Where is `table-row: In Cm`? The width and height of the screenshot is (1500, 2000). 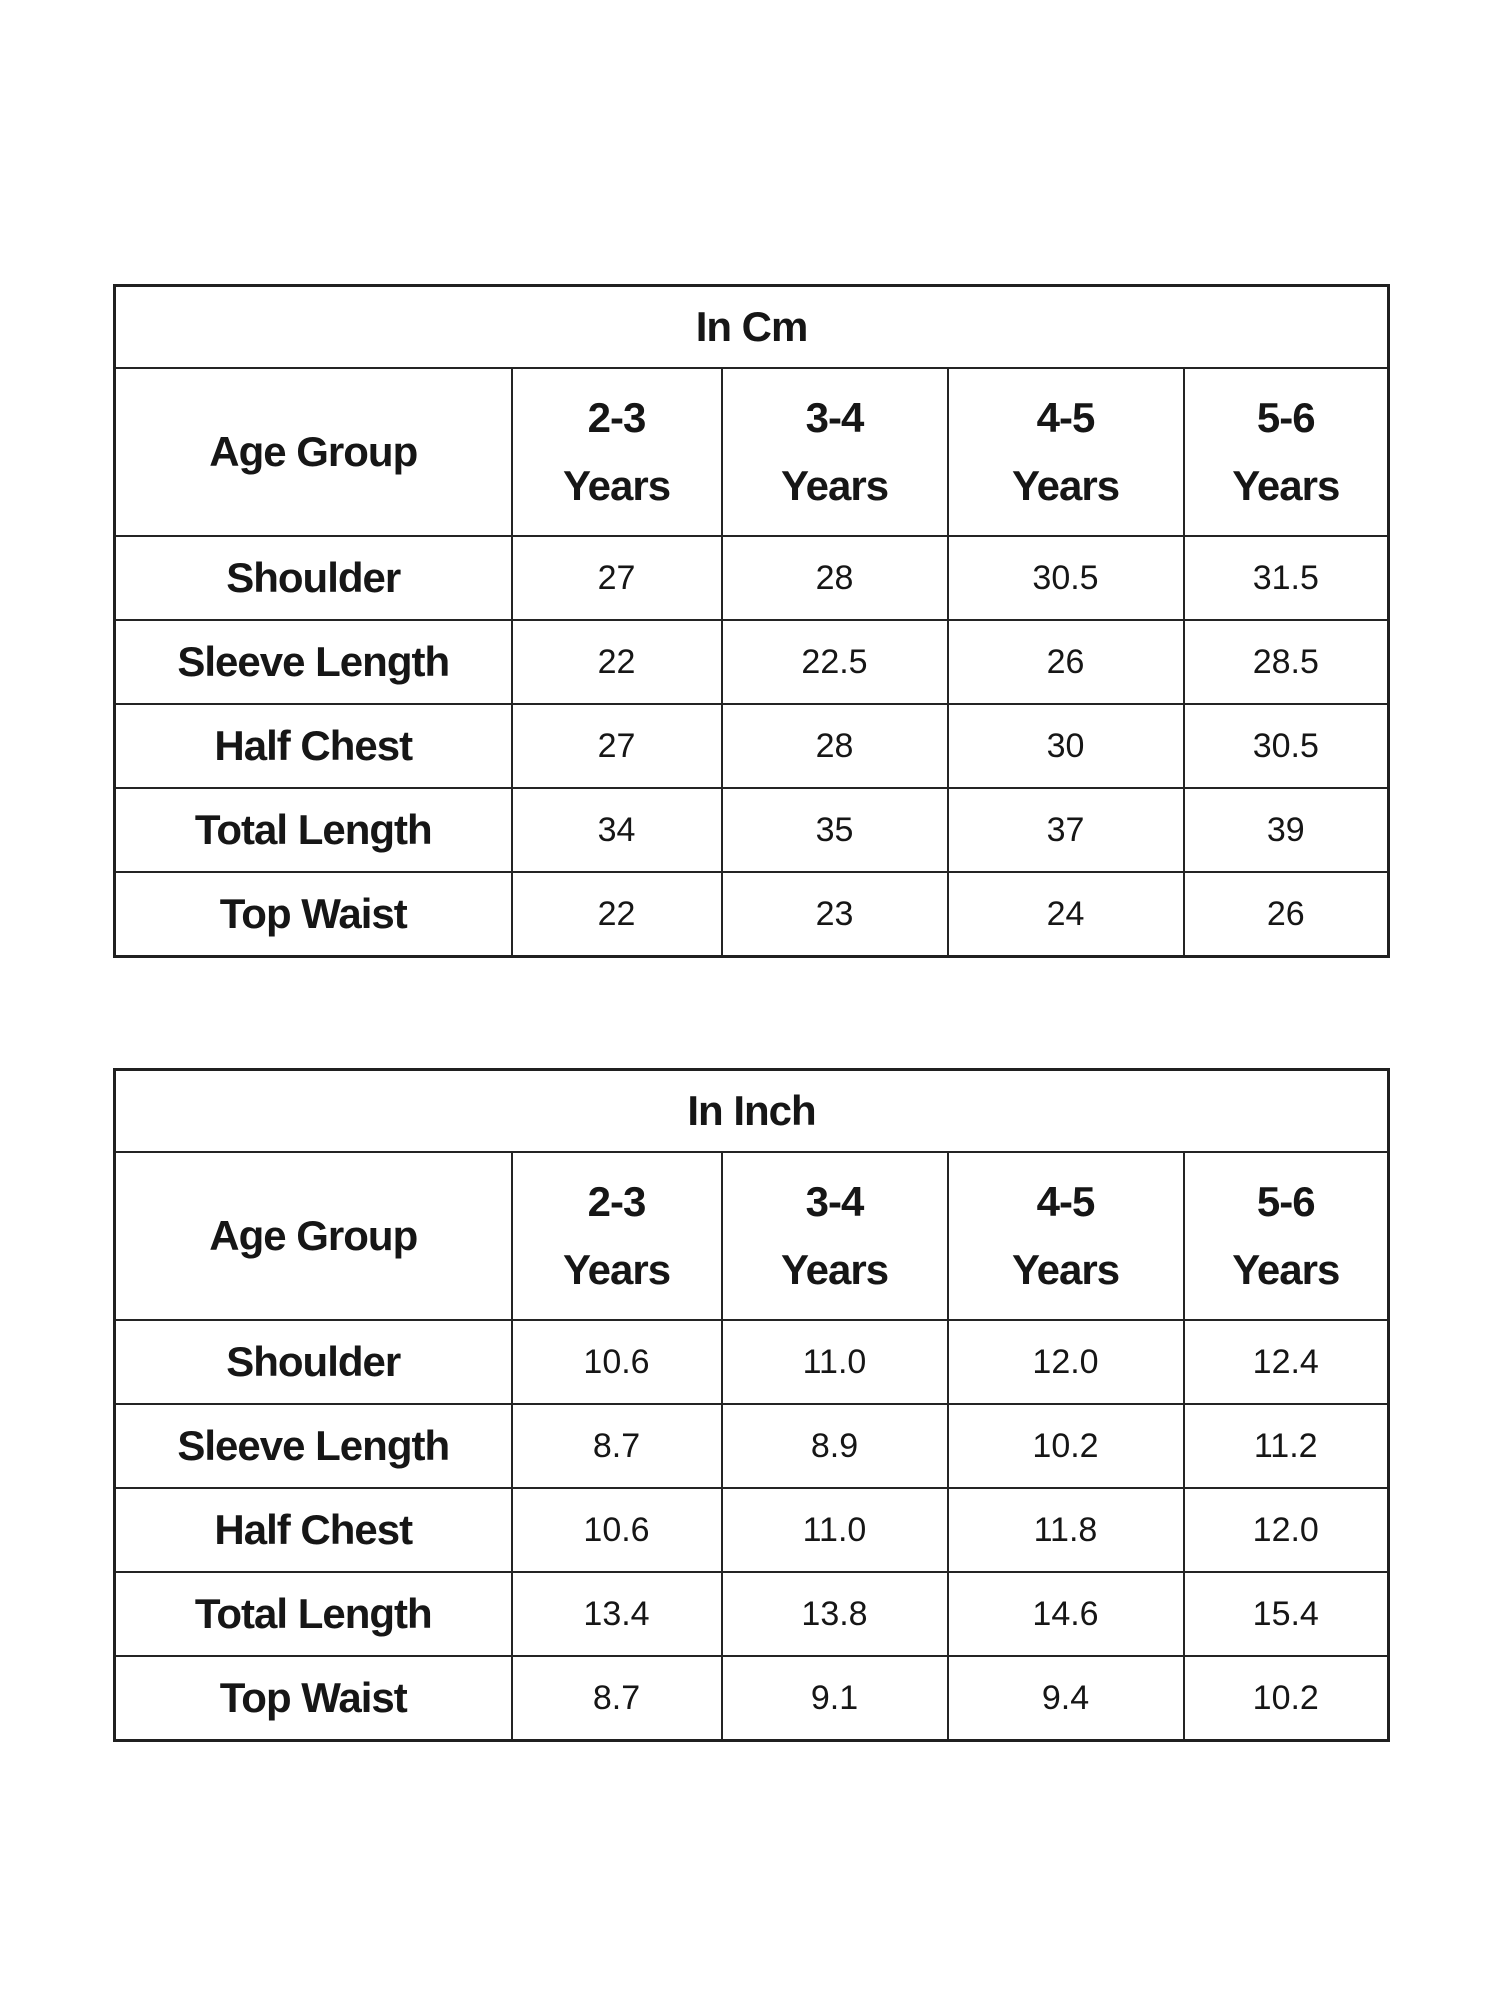 table-row: In Cm is located at coordinates (751, 326).